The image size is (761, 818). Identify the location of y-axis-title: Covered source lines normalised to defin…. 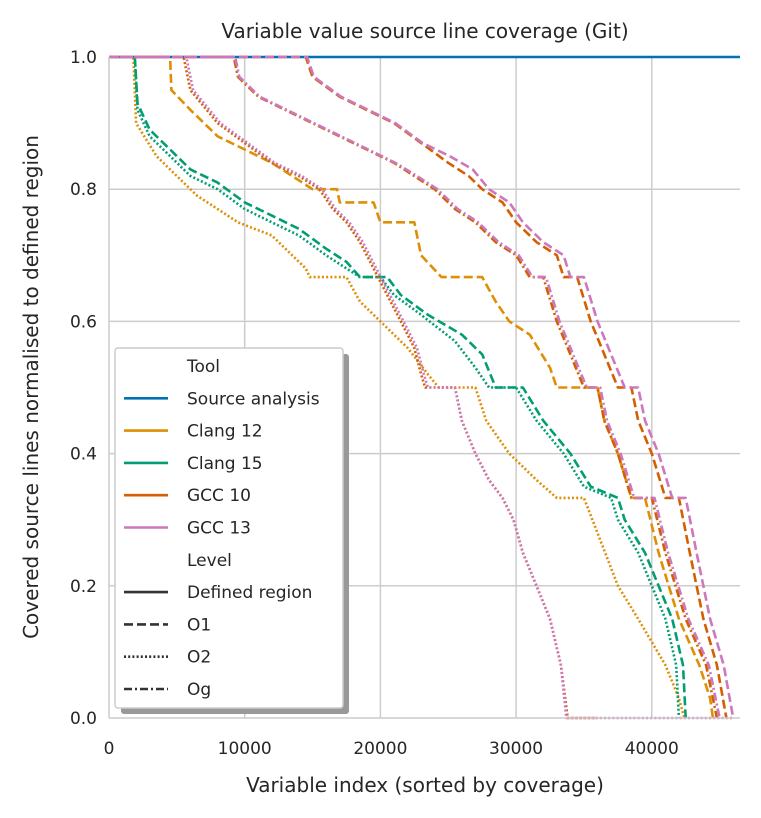
(31, 387).